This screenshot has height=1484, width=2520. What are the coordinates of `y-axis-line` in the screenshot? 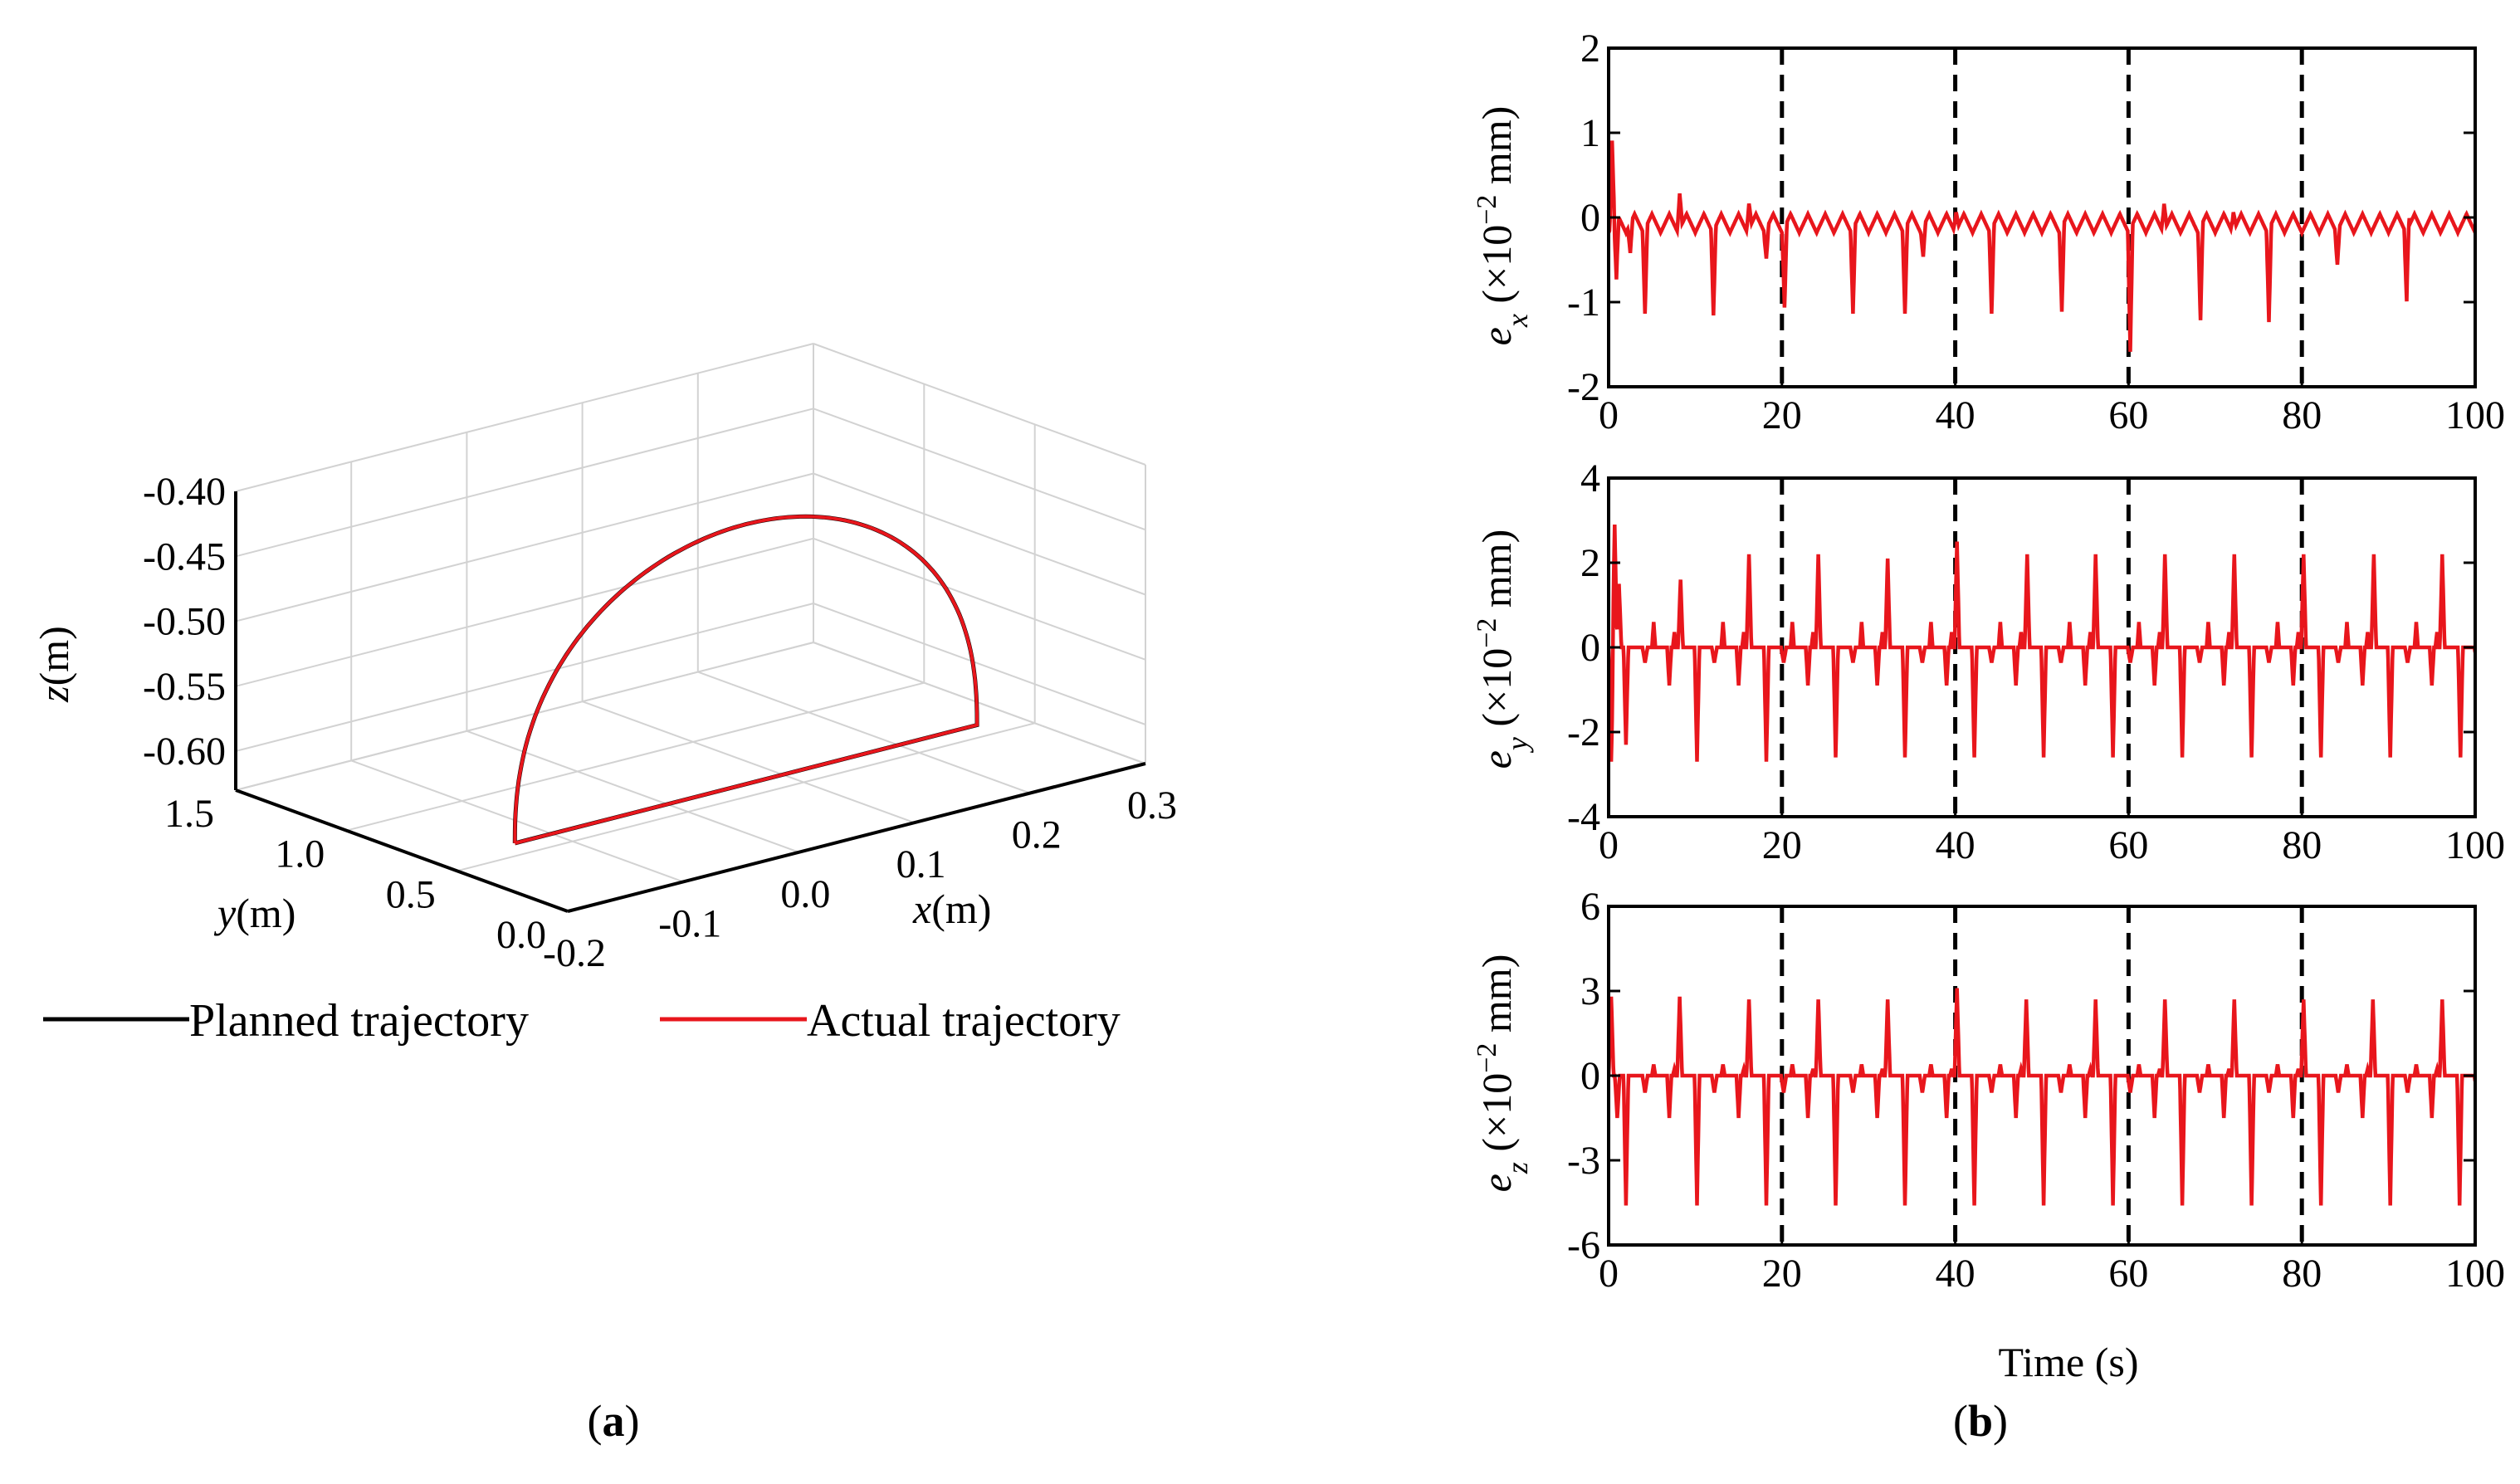 It's located at (402, 850).